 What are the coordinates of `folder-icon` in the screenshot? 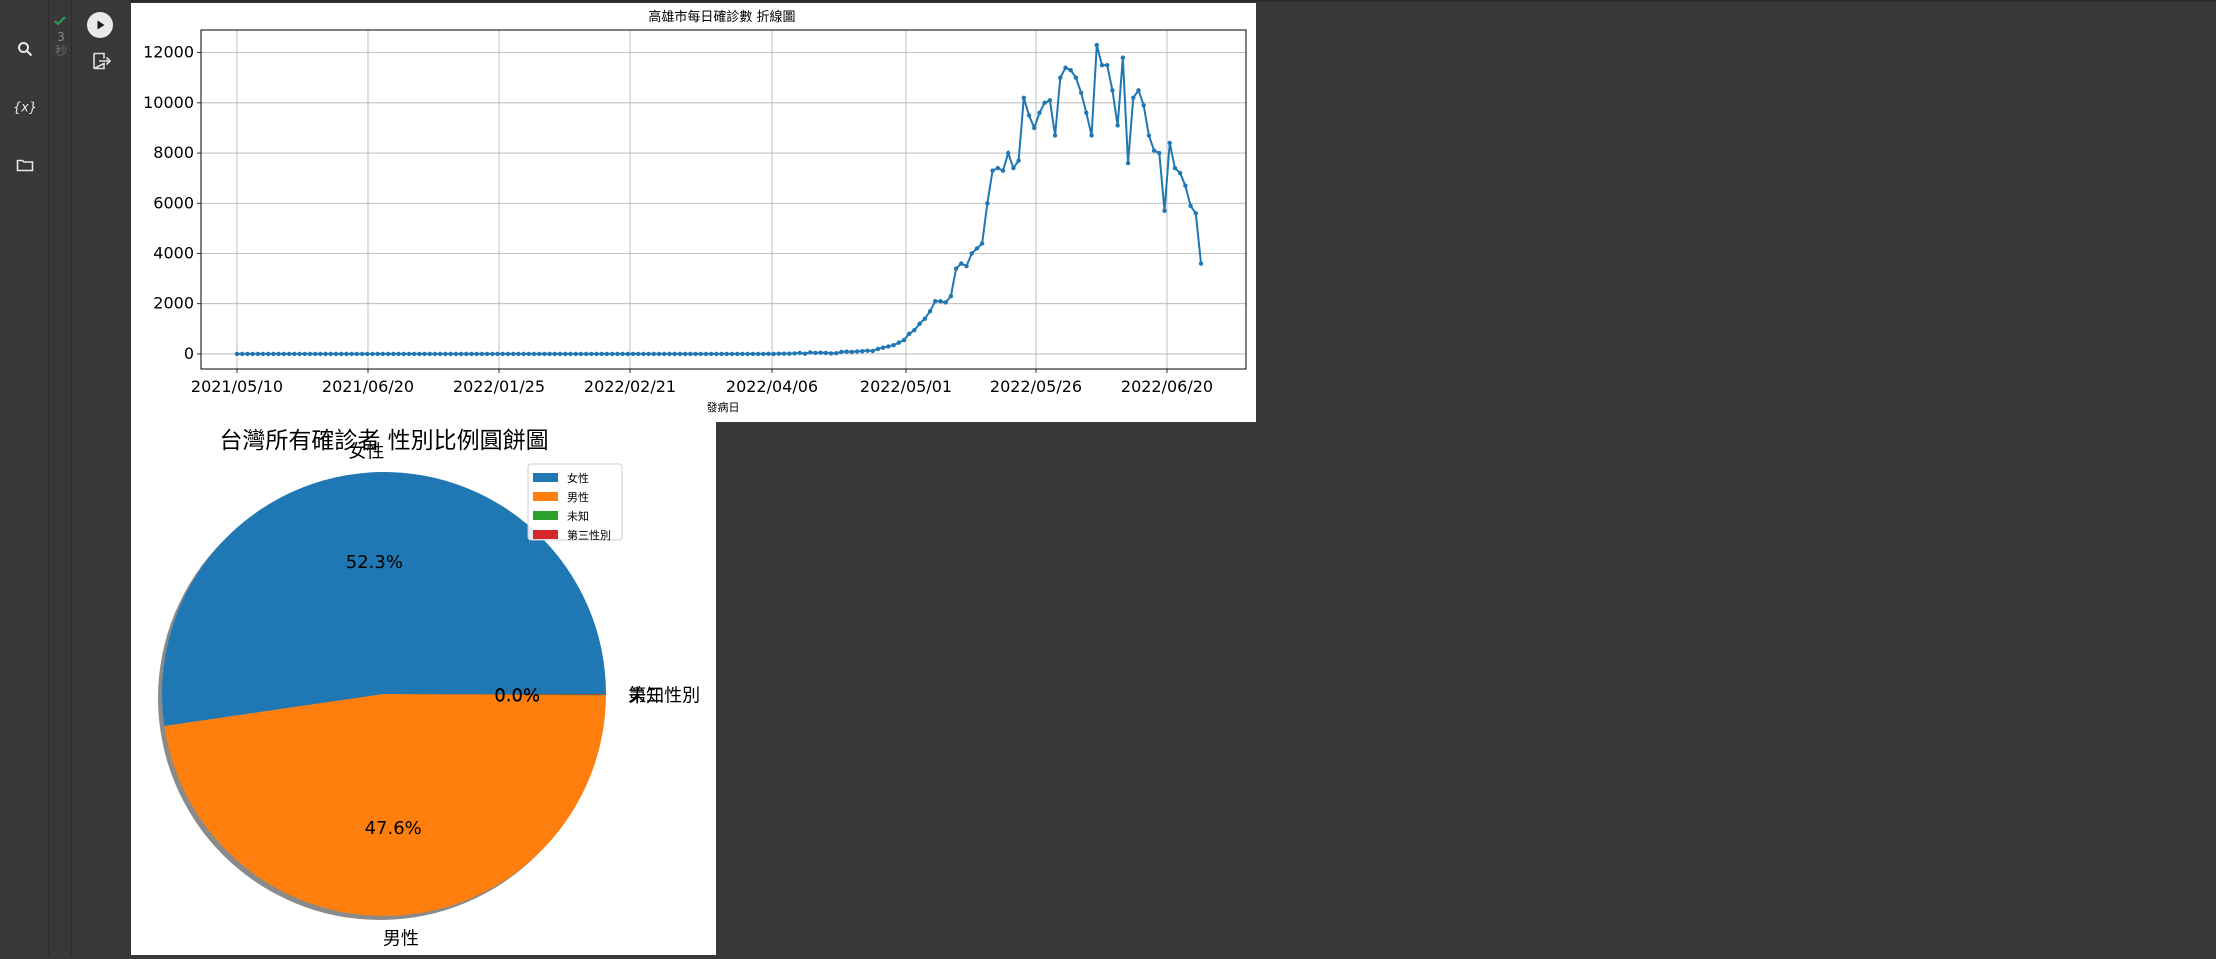 It's located at (25, 165).